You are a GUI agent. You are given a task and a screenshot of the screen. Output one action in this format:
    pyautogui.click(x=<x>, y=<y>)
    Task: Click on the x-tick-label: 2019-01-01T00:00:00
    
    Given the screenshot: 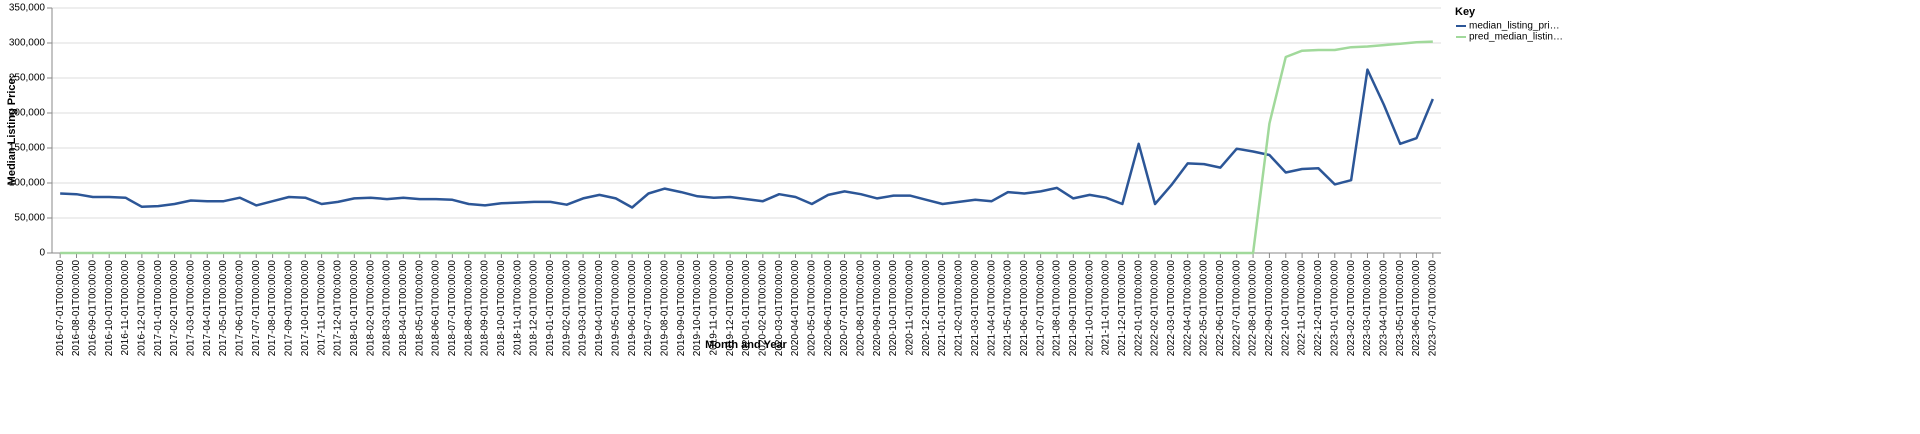 What is the action you would take?
    pyautogui.click(x=550, y=308)
    